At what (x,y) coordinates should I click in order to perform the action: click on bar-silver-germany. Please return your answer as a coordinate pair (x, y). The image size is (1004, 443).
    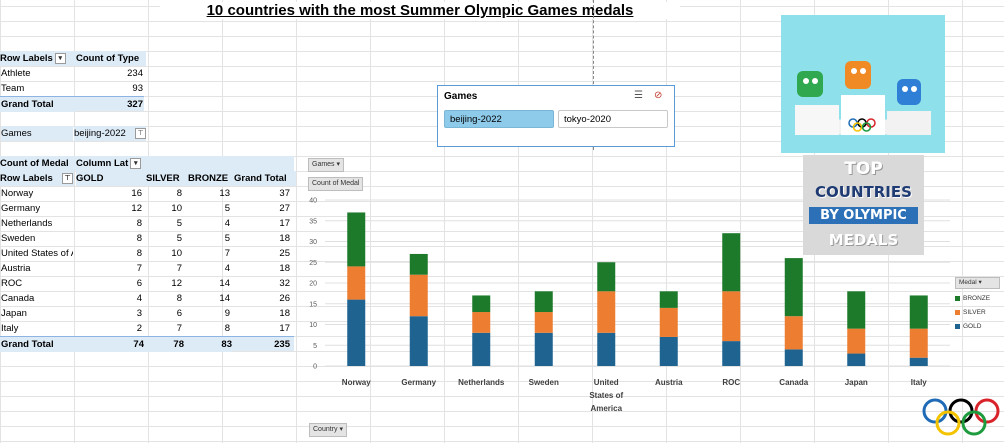
    Looking at the image, I should click on (418, 295).